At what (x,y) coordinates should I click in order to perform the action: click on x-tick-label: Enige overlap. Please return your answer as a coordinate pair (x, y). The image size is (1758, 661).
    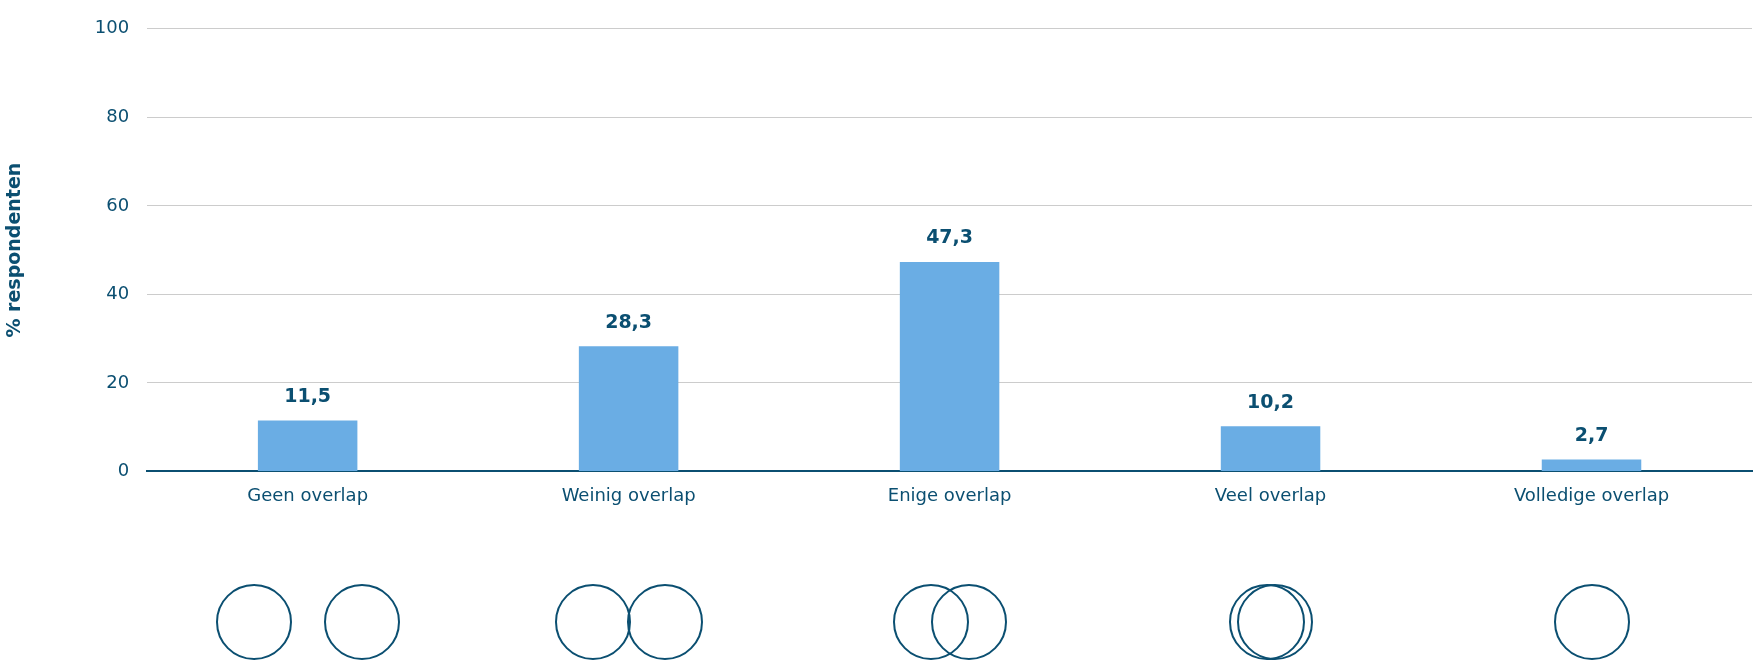
    Looking at the image, I should click on (949, 494).